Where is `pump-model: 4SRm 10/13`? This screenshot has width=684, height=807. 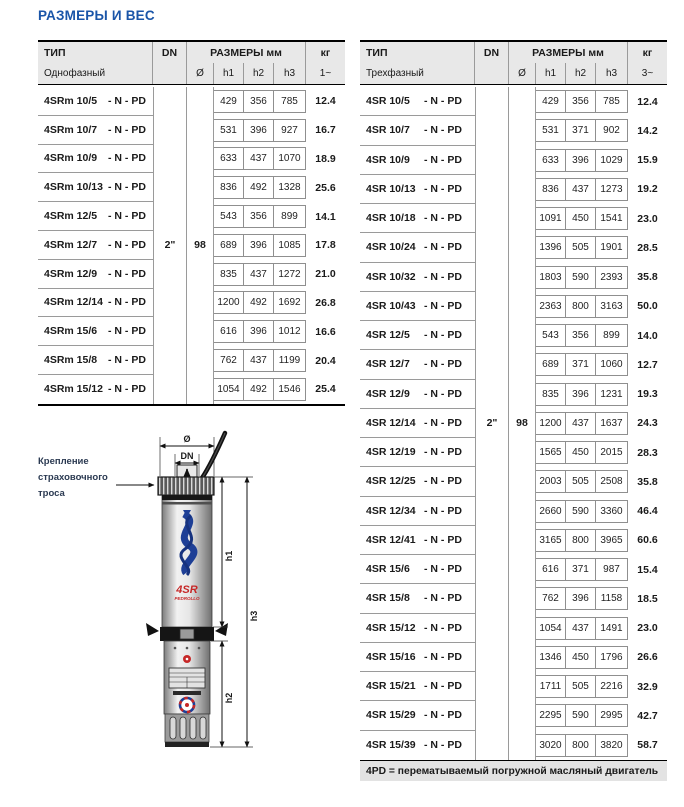
pump-model: 4SRm 10/13 is located at coordinates (73, 187).